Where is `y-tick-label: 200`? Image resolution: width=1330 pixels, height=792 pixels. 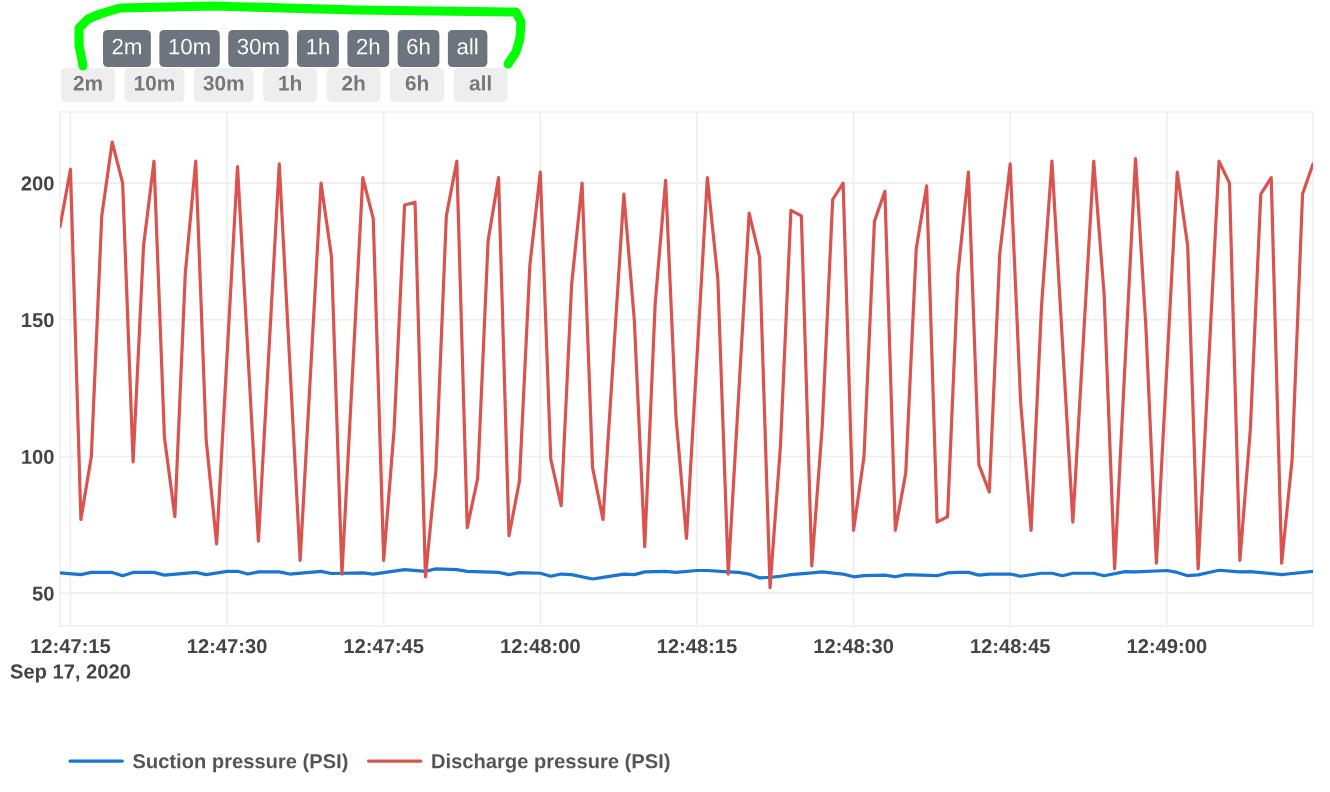 y-tick-label: 200 is located at coordinates (37, 183).